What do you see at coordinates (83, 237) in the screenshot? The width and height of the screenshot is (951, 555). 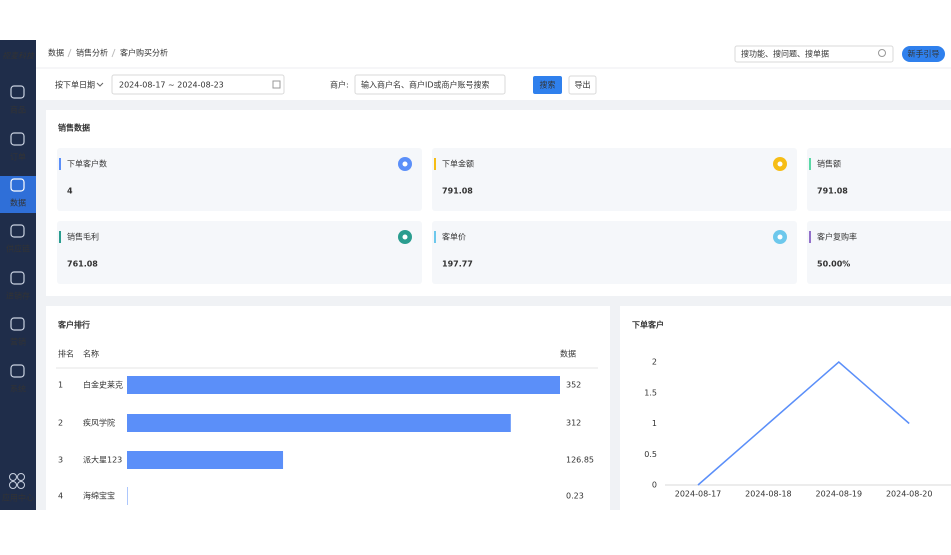 I see `card-label: 销售毛利` at bounding box center [83, 237].